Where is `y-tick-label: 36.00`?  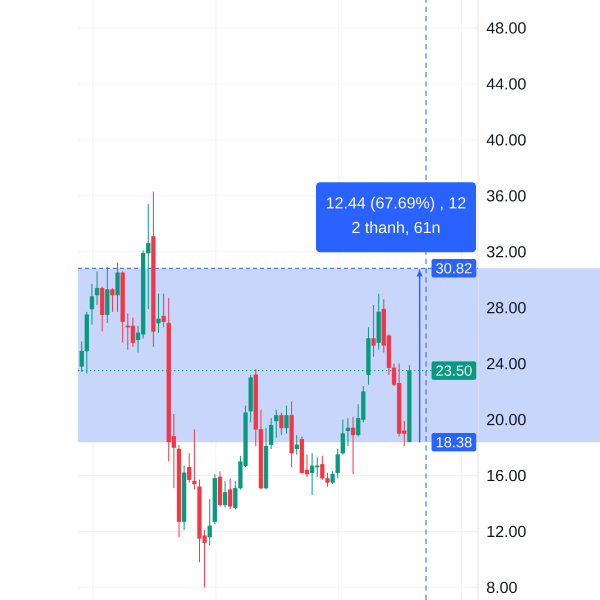 y-tick-label: 36.00 is located at coordinates (506, 196).